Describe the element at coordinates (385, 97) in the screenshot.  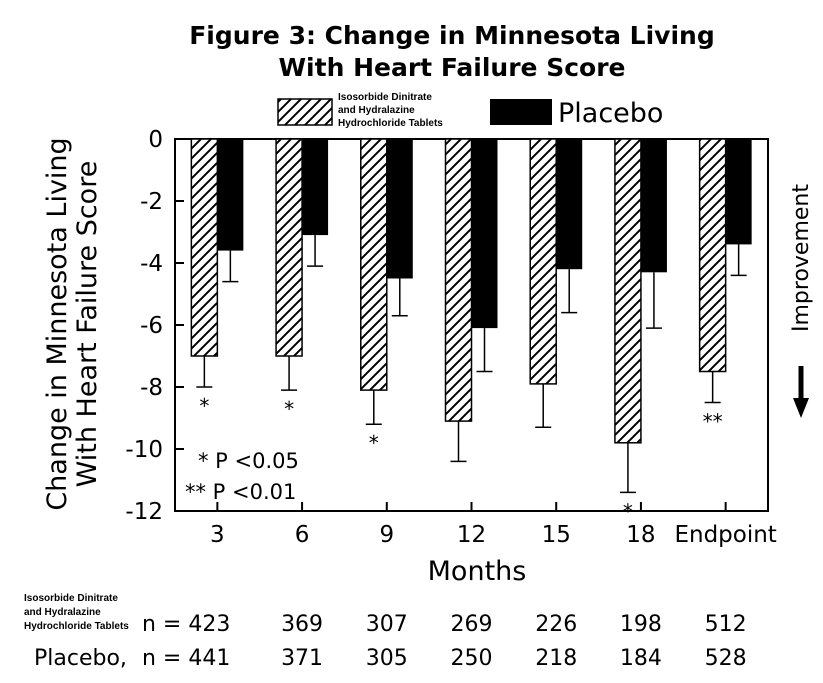
I see `legend-label-line-1: Isosorbide Dinitrate` at that location.